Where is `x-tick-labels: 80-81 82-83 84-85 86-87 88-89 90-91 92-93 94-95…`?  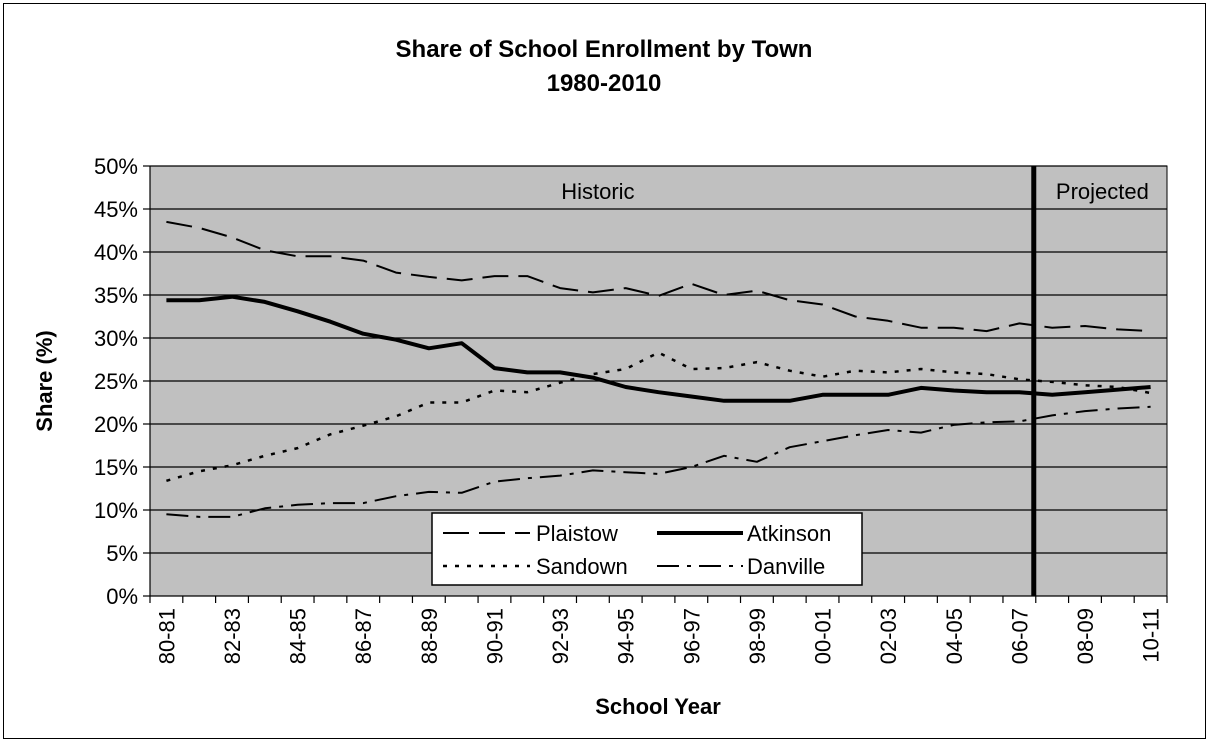
x-tick-labels: 80-81 82-83 84-85 86-87 88-89 90-91 92-93 94-95… is located at coordinates (658, 636).